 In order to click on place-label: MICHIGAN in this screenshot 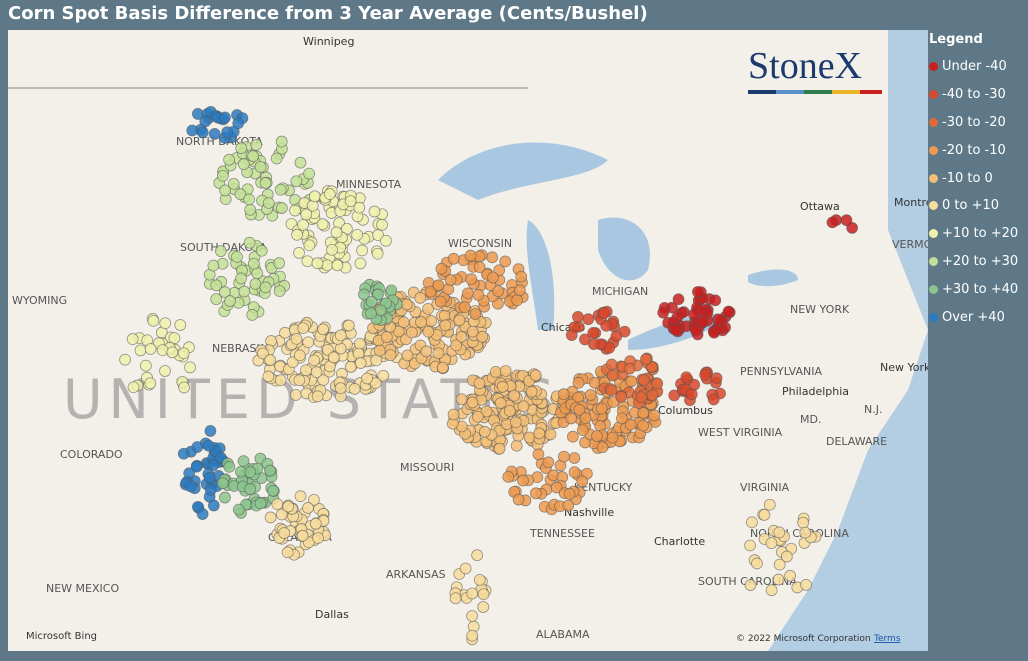, I will do `click(620, 291)`.